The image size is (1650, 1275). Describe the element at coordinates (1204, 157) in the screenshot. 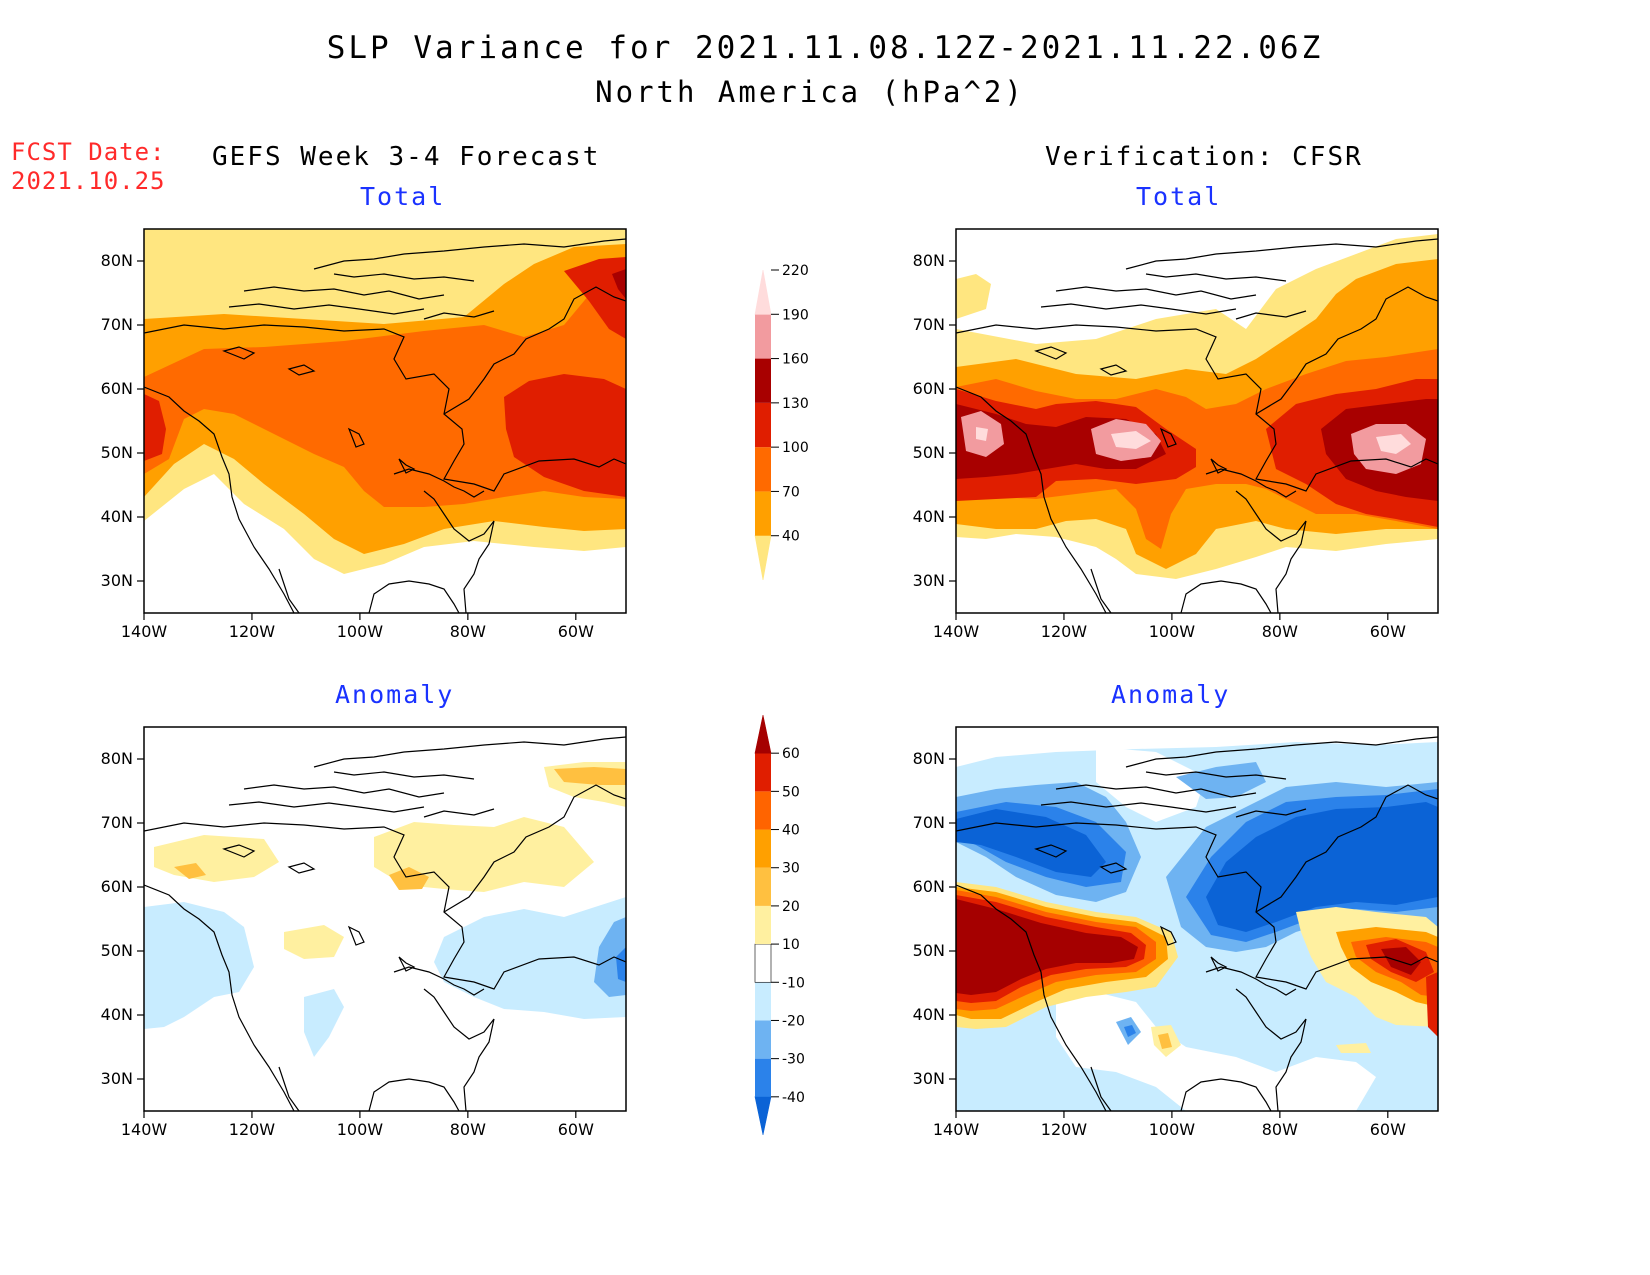

I see `right-column-title: Verification: CFSR` at that location.